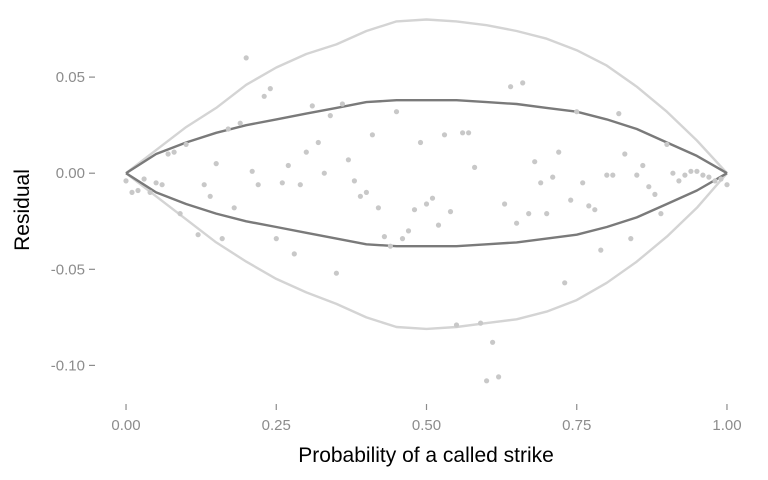 The height and width of the screenshot is (480, 768). Describe the element at coordinates (426, 210) in the screenshot. I see `inner-band-lower-line` at that location.